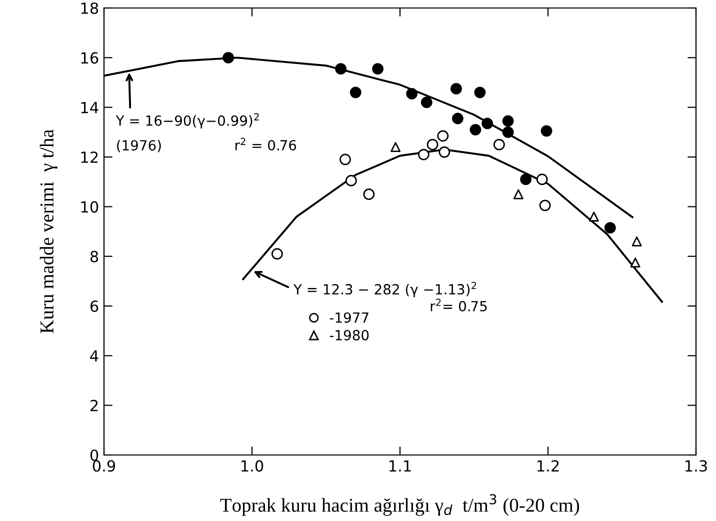 Image resolution: width=716 pixels, height=521 pixels. What do you see at coordinates (89, 207) in the screenshot?
I see `y-tick-label: 10` at bounding box center [89, 207].